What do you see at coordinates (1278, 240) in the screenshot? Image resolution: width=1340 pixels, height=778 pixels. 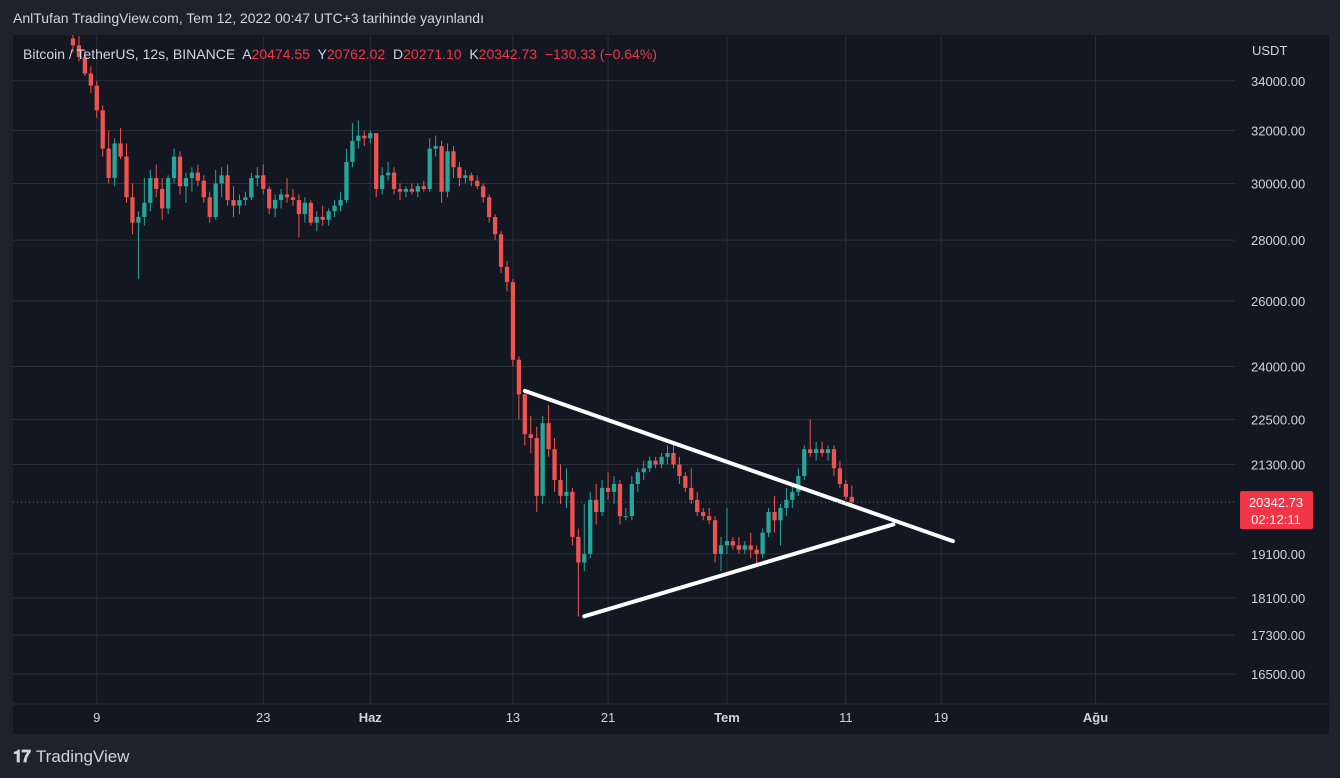 I see `price-tick-label: 28000.00` at bounding box center [1278, 240].